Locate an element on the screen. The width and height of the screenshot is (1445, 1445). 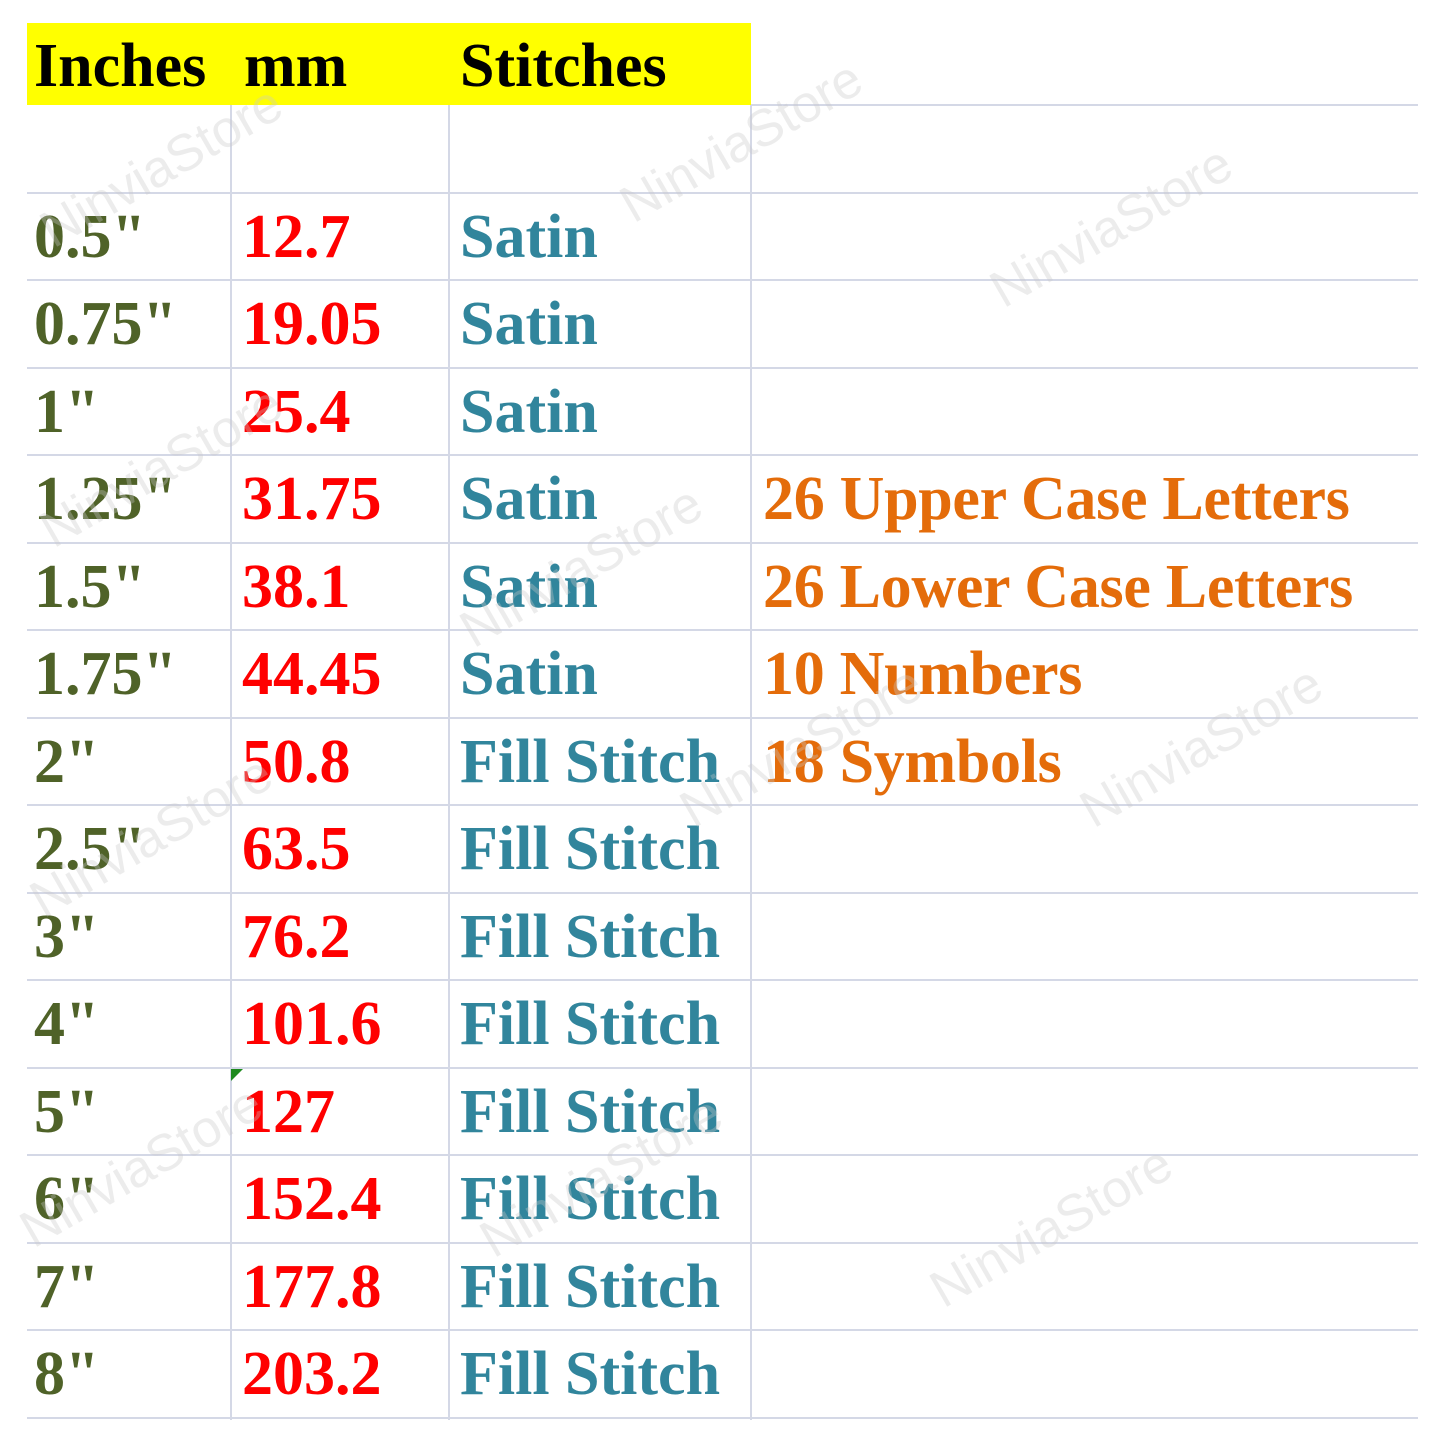
header-stitches: Stitches is located at coordinates (563, 66).